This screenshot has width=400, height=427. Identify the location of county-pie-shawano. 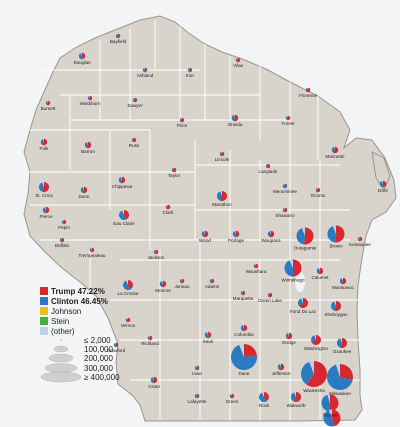
(285, 210).